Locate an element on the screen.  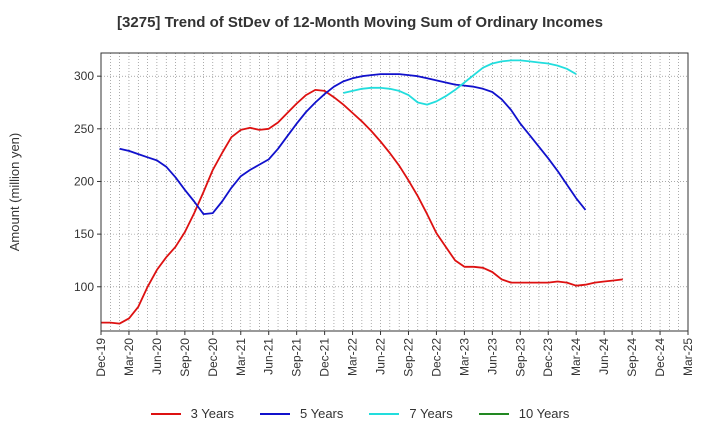
y-tick-label: 100 is located at coordinates (84, 287).